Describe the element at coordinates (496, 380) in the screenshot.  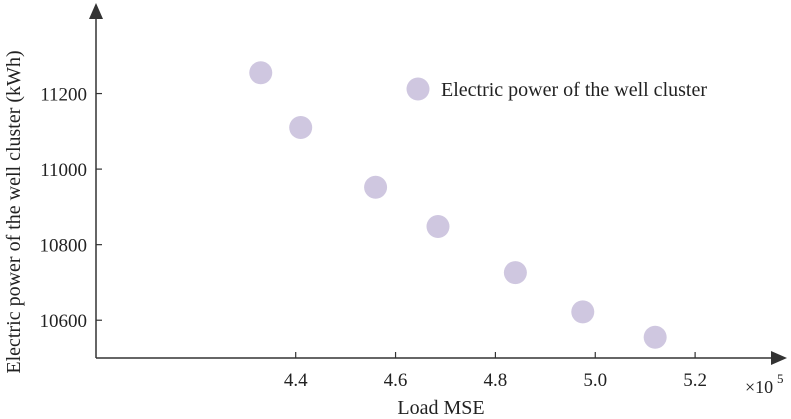
I see `x-tick-label: 4.8` at that location.